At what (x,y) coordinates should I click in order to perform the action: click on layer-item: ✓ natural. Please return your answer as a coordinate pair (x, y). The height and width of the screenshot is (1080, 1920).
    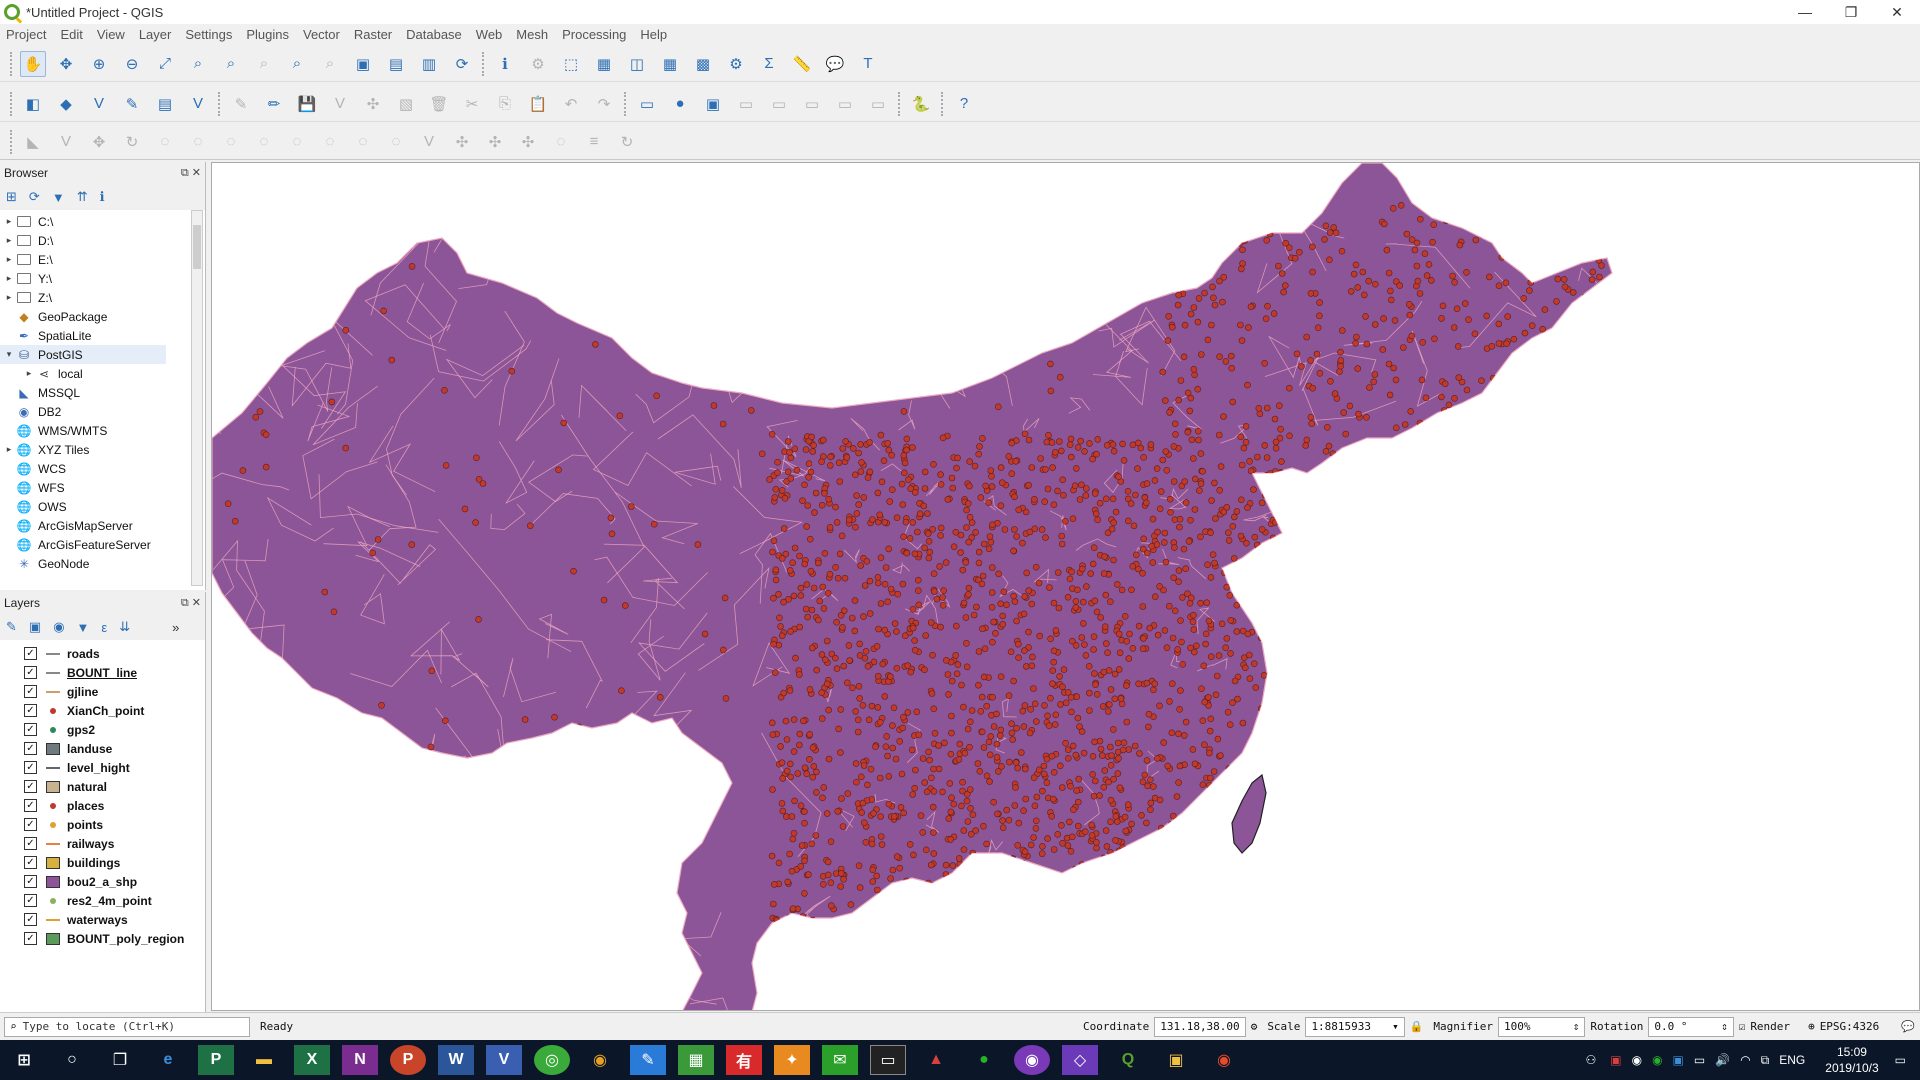
    Looking at the image, I should click on (102, 786).